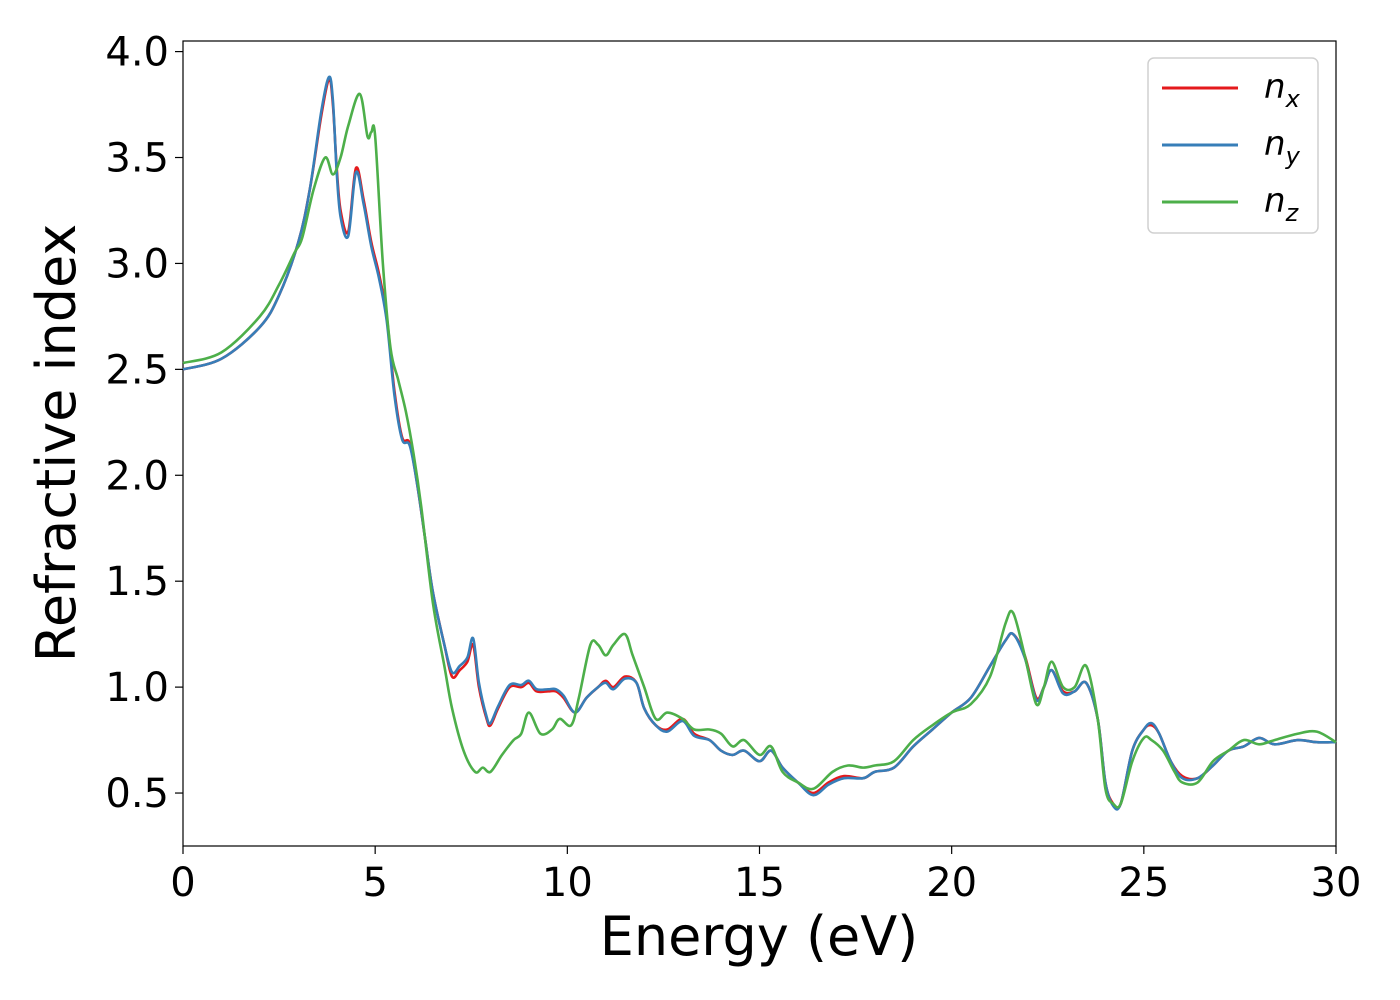 This screenshot has width=1400, height=1000. What do you see at coordinates (951, 883) in the screenshot?
I see `x-tick-label: 20` at bounding box center [951, 883].